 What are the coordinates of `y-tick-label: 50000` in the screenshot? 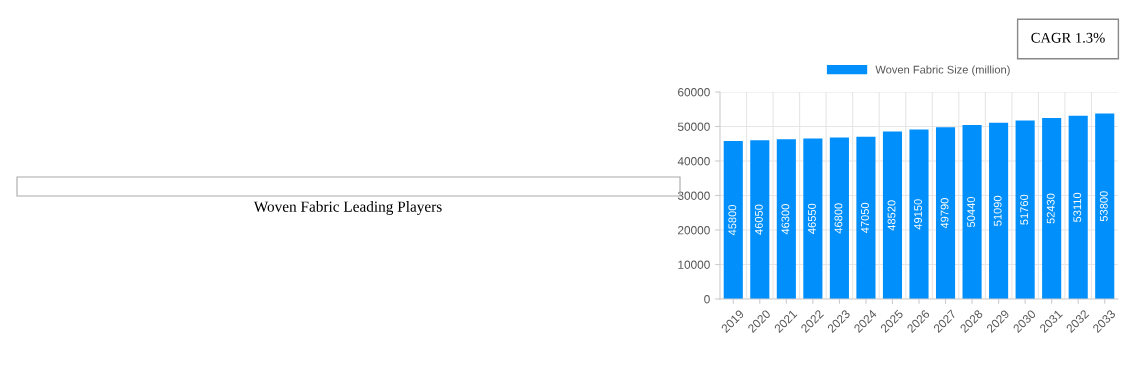 It's located at (693, 126).